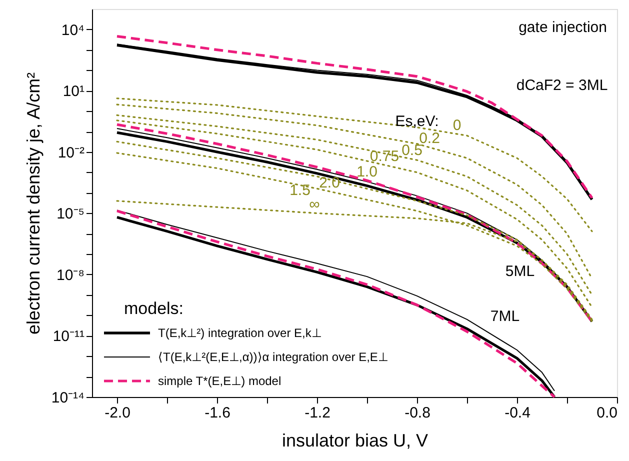 The height and width of the screenshot is (461, 629). What do you see at coordinates (417, 413) in the screenshot?
I see `x-tick-label: -0.8` at bounding box center [417, 413].